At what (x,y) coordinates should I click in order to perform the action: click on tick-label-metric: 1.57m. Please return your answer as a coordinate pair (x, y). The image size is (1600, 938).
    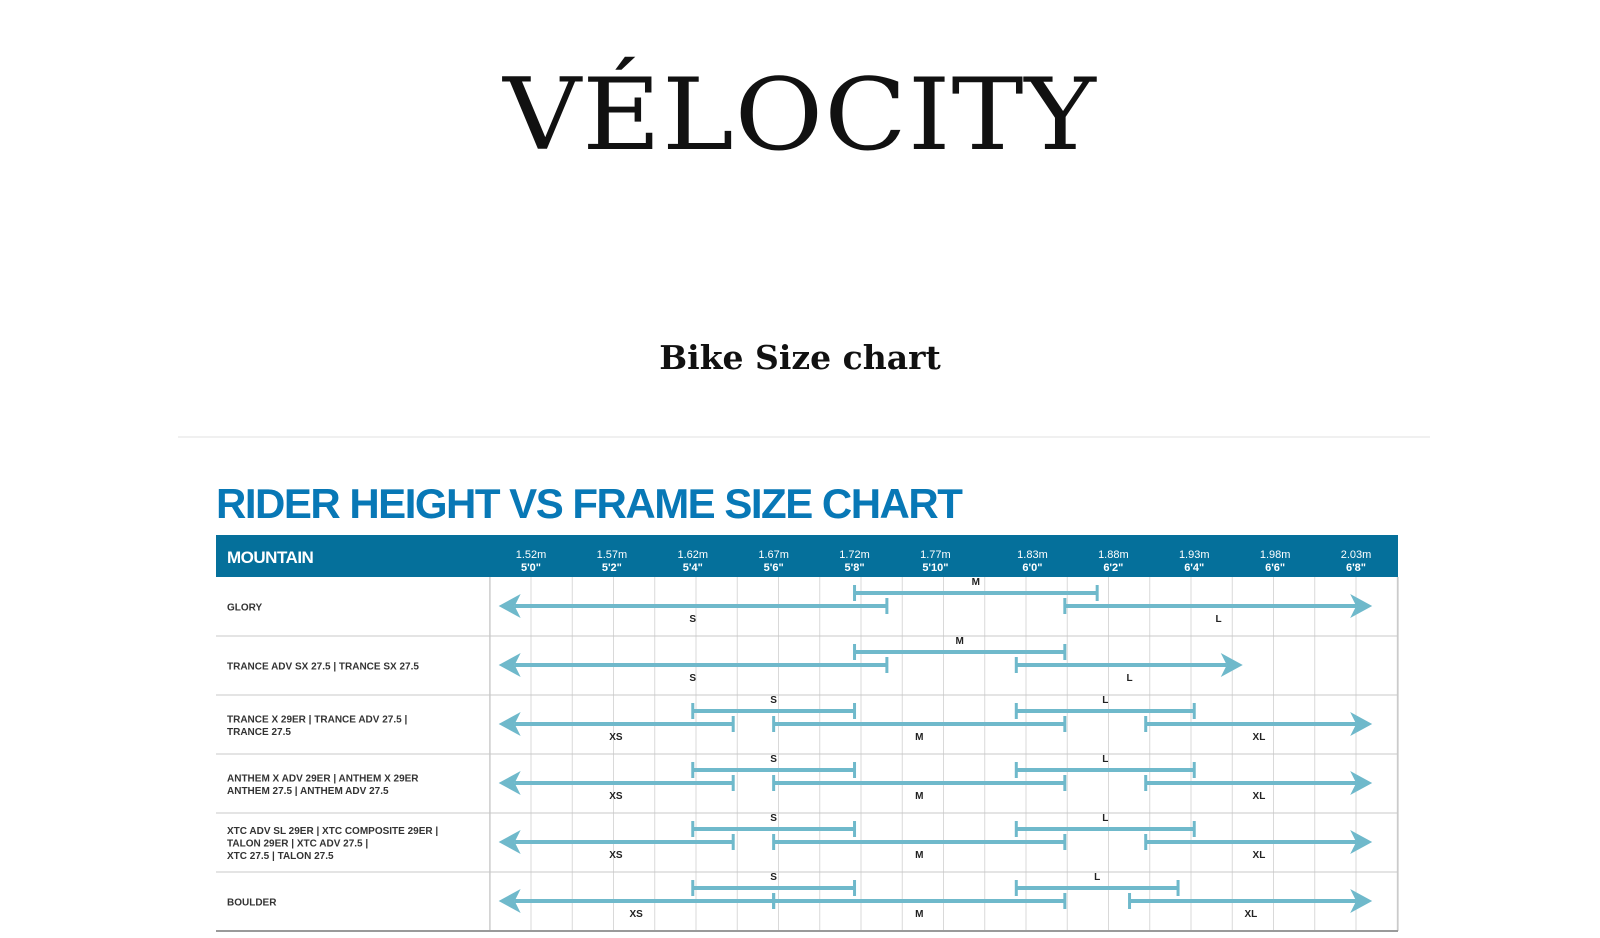
    Looking at the image, I should click on (612, 555).